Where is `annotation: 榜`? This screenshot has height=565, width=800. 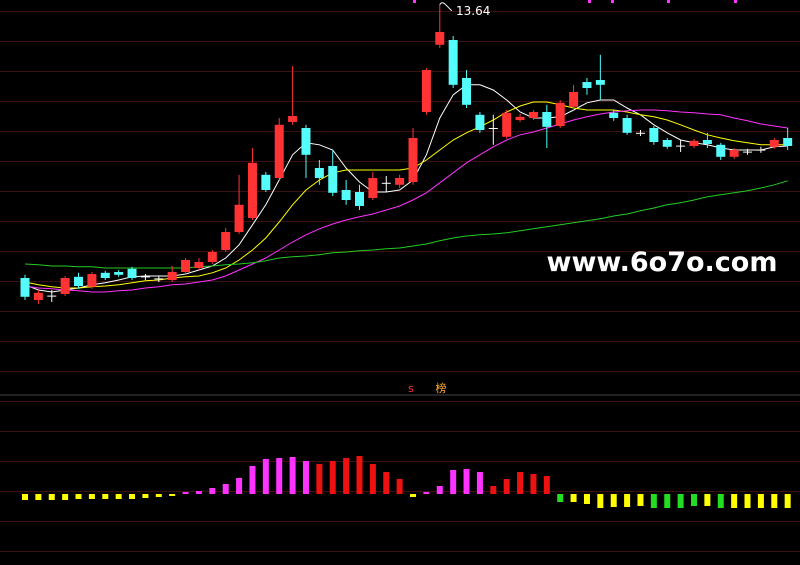 annotation: 榜 is located at coordinates (441, 388).